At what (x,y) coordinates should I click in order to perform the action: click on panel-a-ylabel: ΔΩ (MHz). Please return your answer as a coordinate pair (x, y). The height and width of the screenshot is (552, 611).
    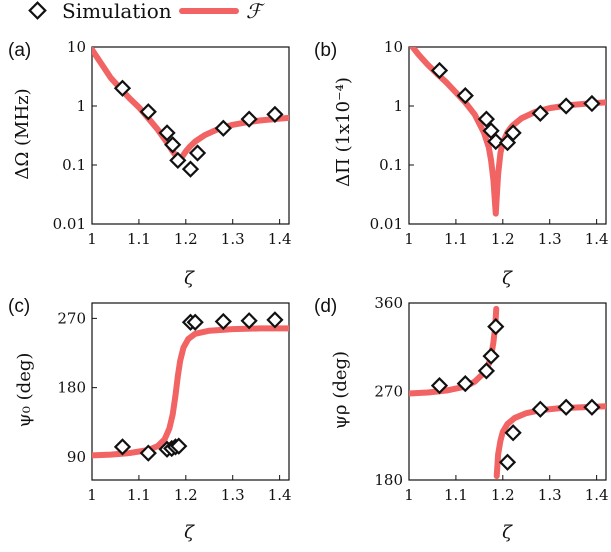
    Looking at the image, I should click on (22, 133).